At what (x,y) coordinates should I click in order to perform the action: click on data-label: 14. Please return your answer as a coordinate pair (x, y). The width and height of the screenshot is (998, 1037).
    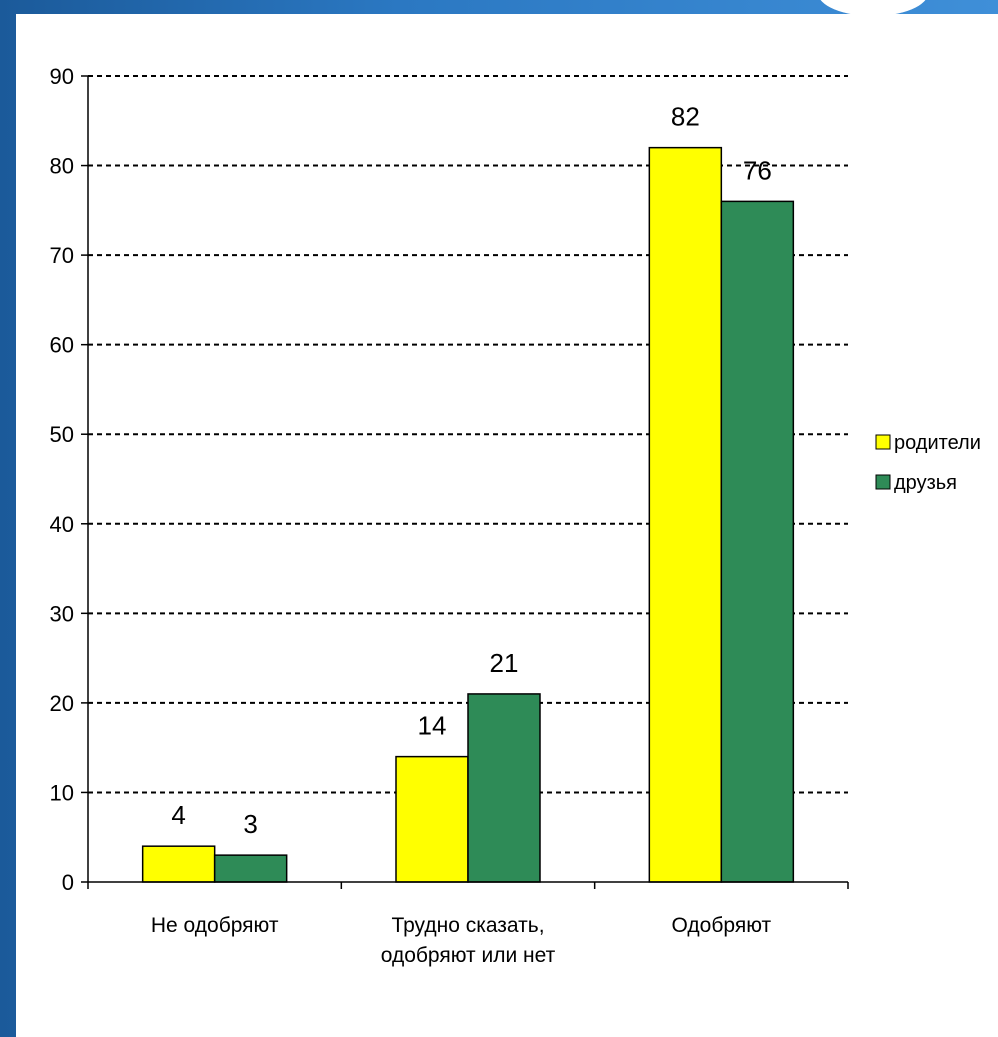
    Looking at the image, I should click on (432, 726).